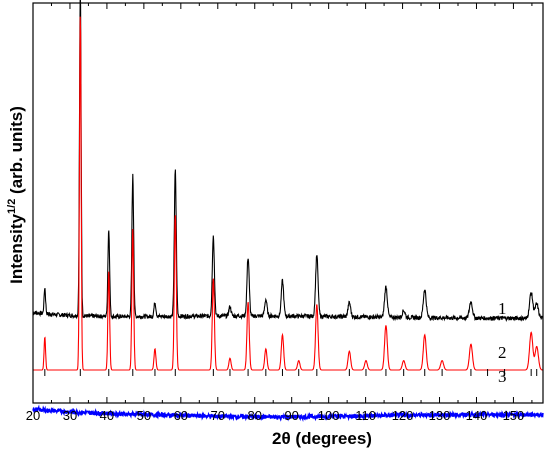 This screenshot has height=450, width=550. Describe the element at coordinates (181, 415) in the screenshot. I see `x-tick-label: 60` at that location.